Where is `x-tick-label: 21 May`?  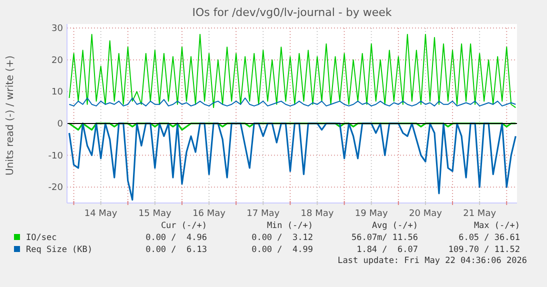
x-tick-label: 21 May is located at coordinates (480, 214).